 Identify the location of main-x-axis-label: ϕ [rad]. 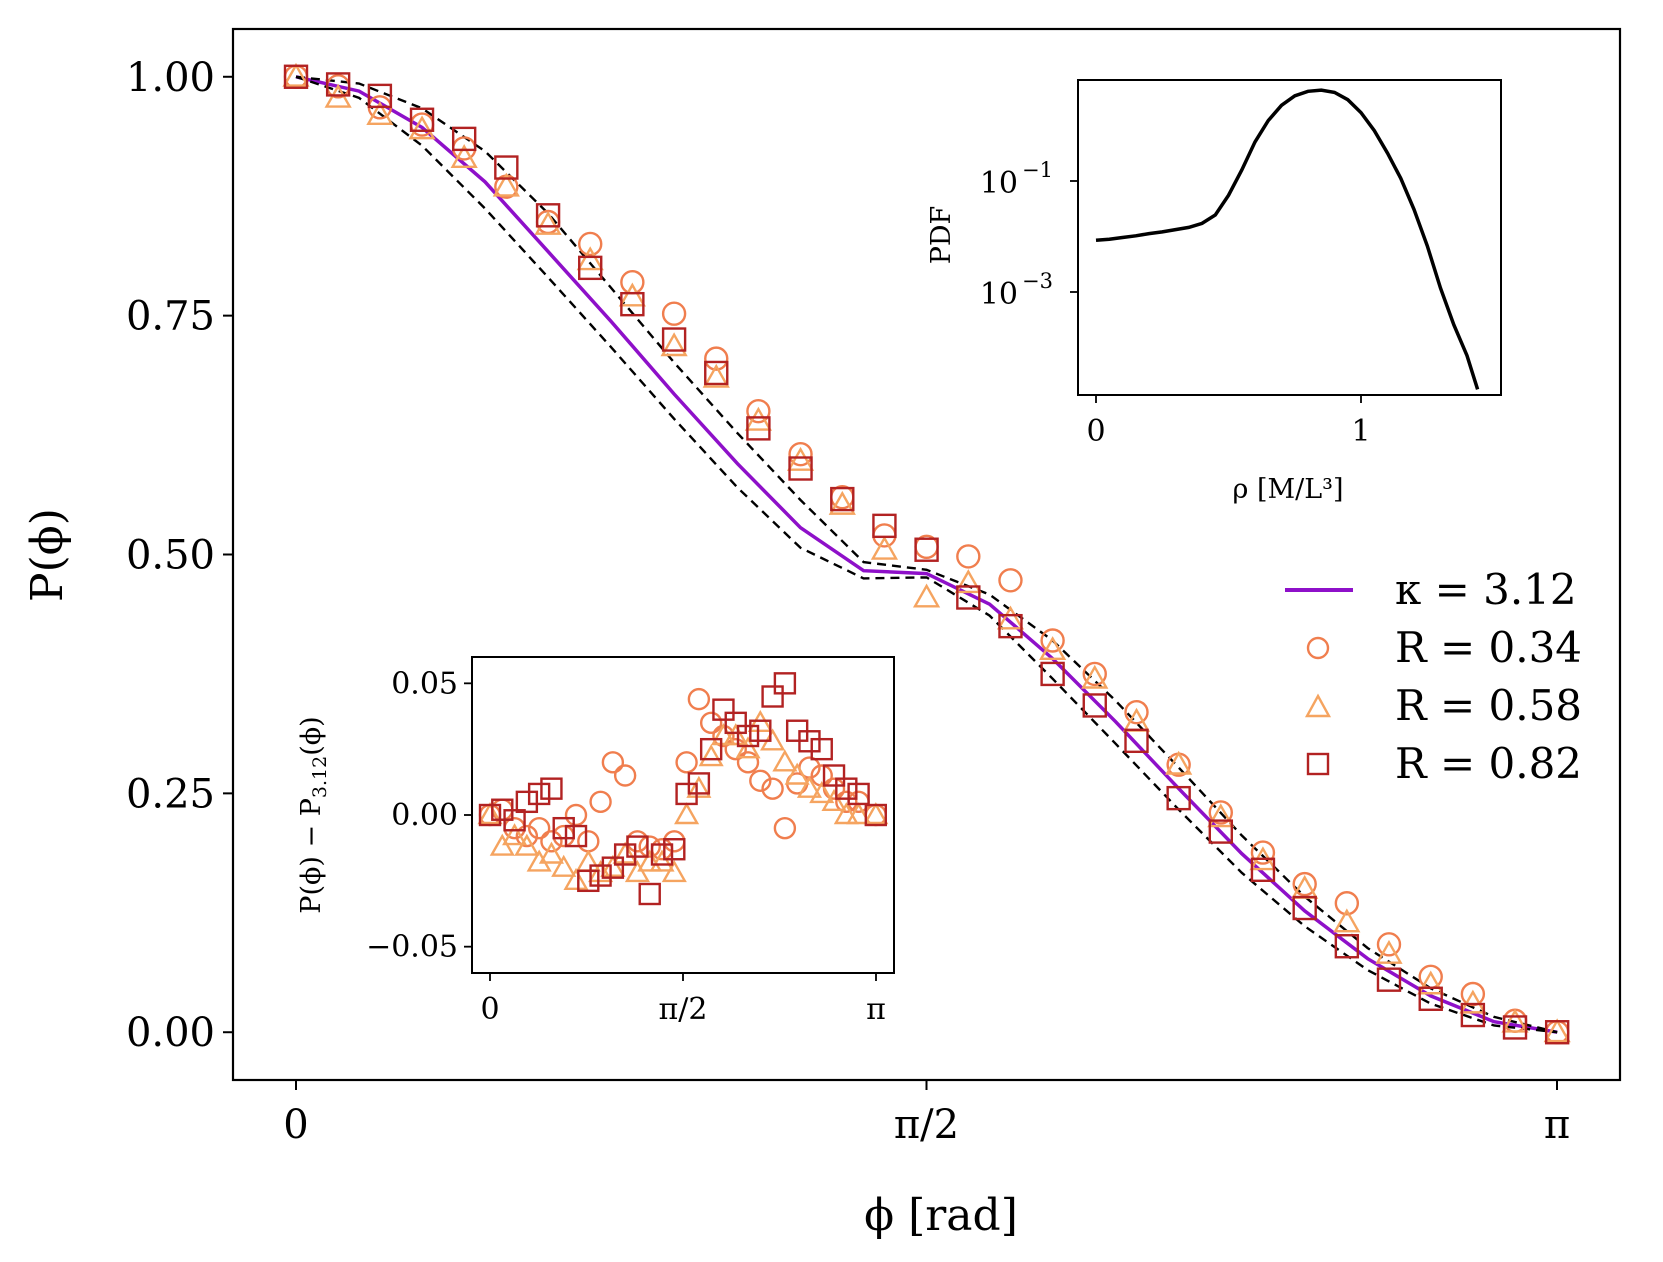
(941, 1215).